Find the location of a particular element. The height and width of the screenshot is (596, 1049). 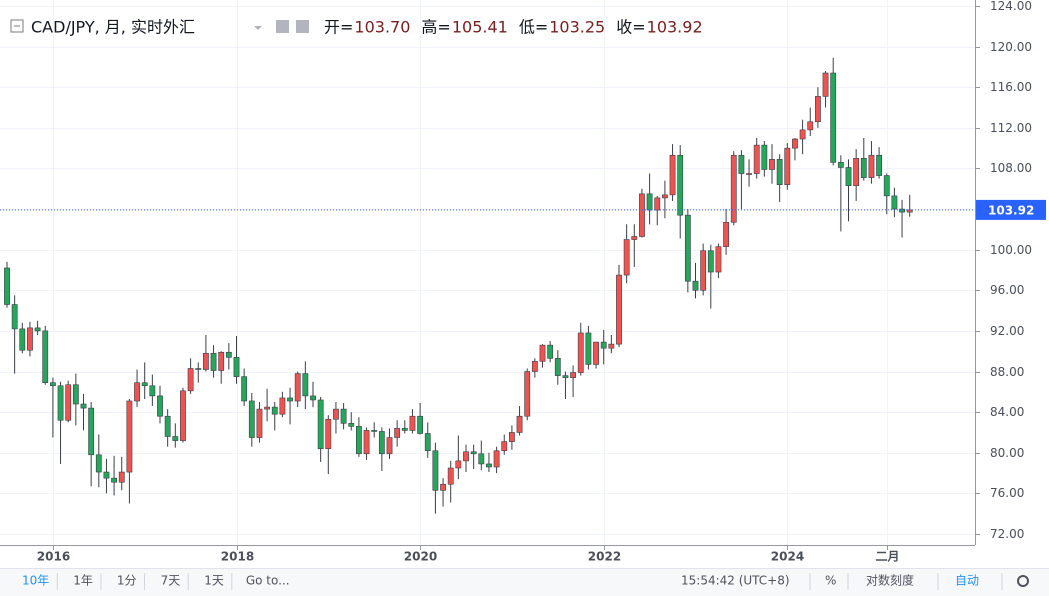

x-tick-label: 2016 is located at coordinates (53, 557).